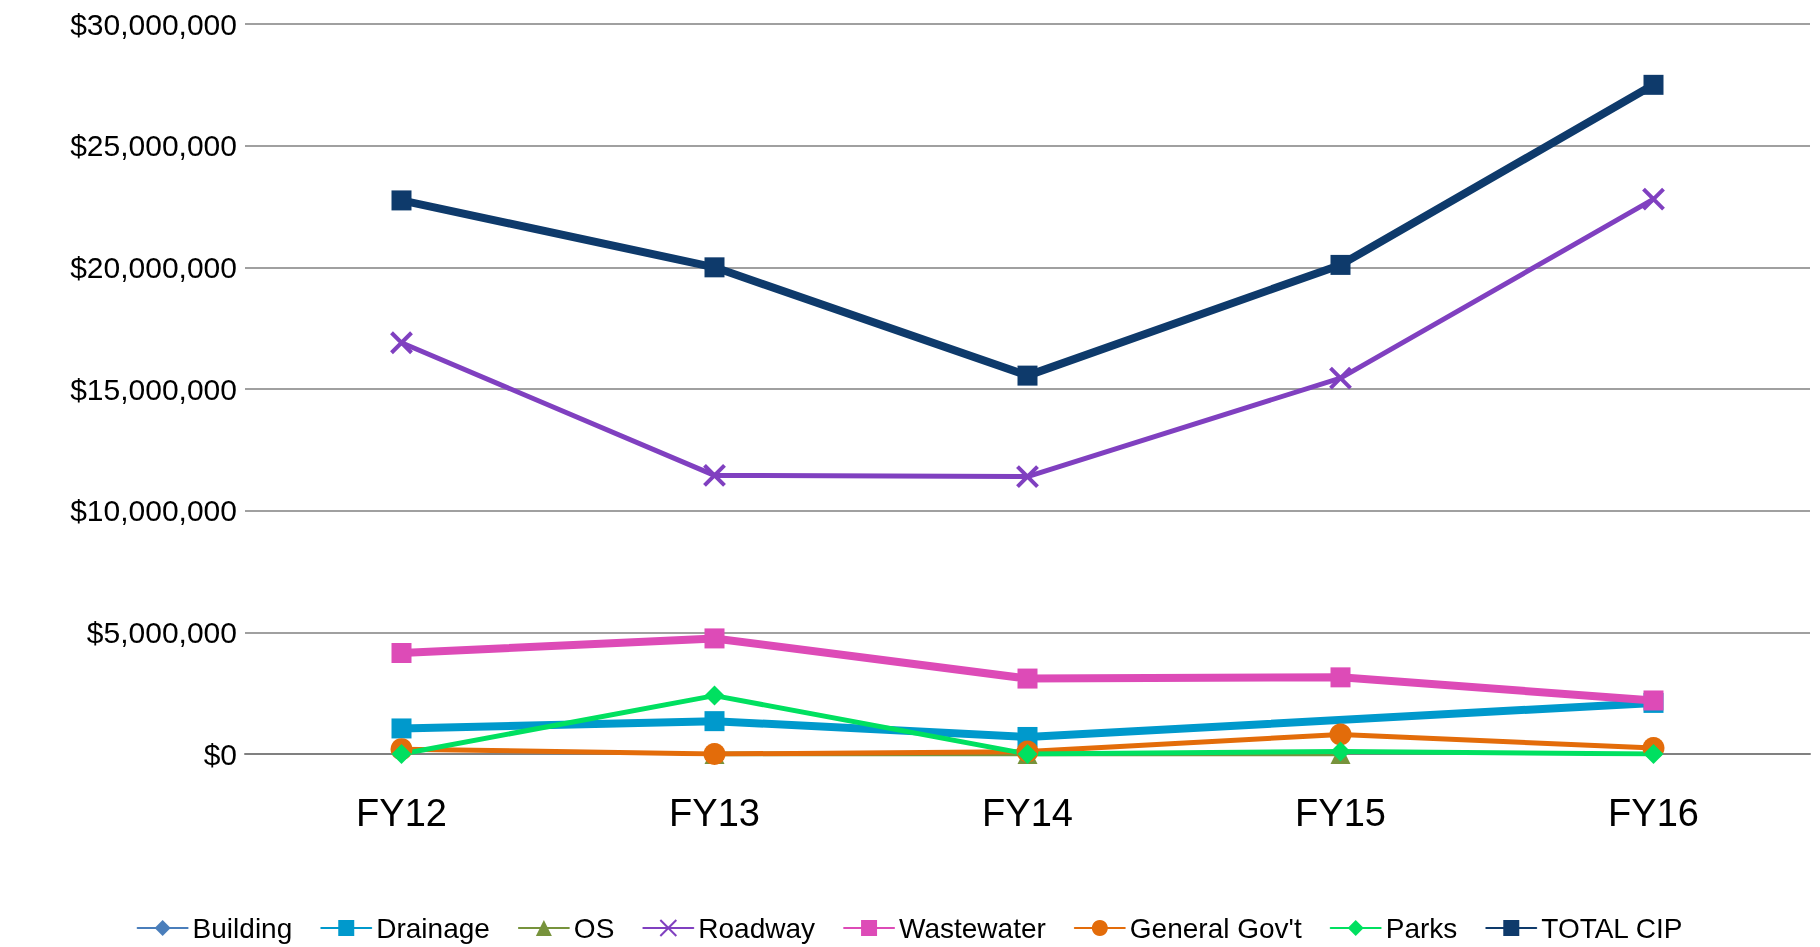 Image resolution: width=1820 pixels, height=947 pixels. What do you see at coordinates (153, 24) in the screenshot?
I see `y-tick-label: $30,000,000` at bounding box center [153, 24].